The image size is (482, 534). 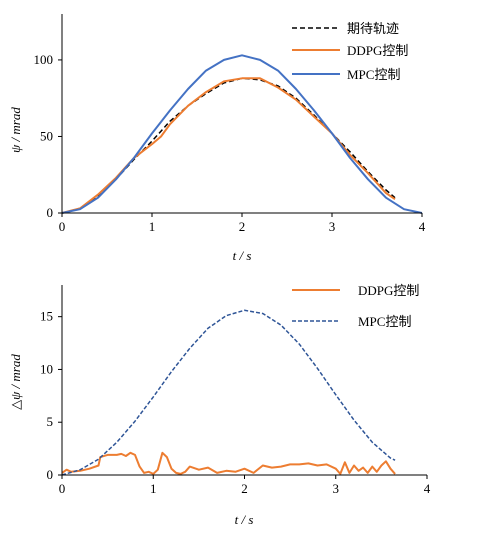 What do you see at coordinates (244, 519) in the screenshot?
I see `error-x-axis-label: t / s` at bounding box center [244, 519].